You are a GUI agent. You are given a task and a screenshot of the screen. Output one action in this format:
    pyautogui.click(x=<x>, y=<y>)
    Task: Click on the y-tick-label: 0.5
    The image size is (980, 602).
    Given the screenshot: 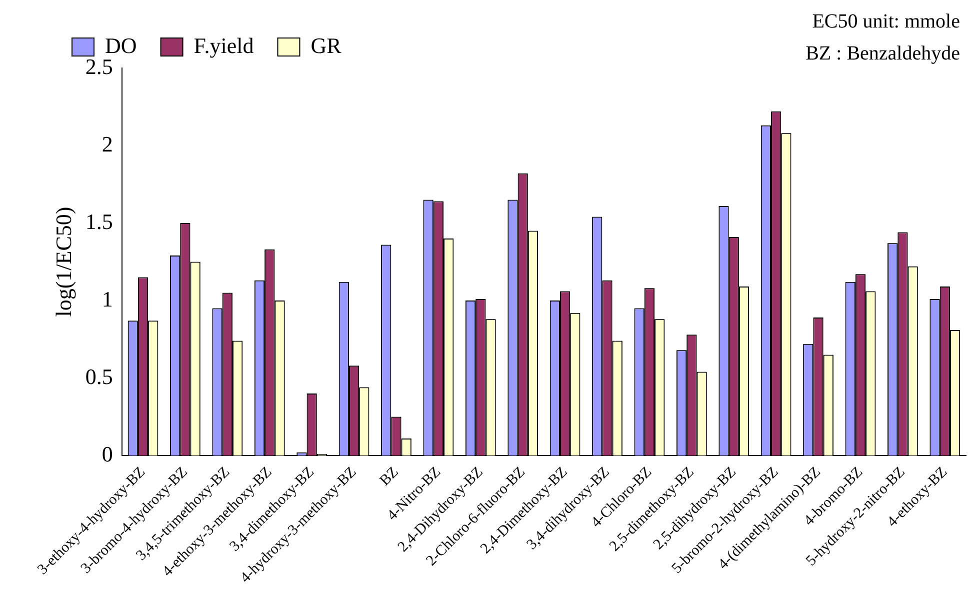 What is the action you would take?
    pyautogui.click(x=99, y=376)
    